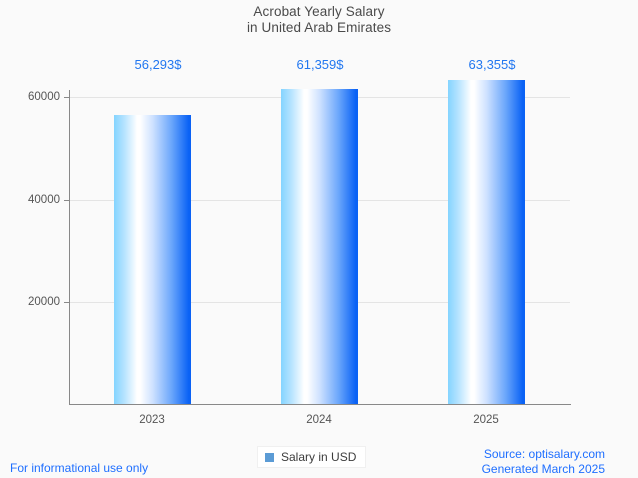  I want to click on y-axis-line, so click(69, 247).